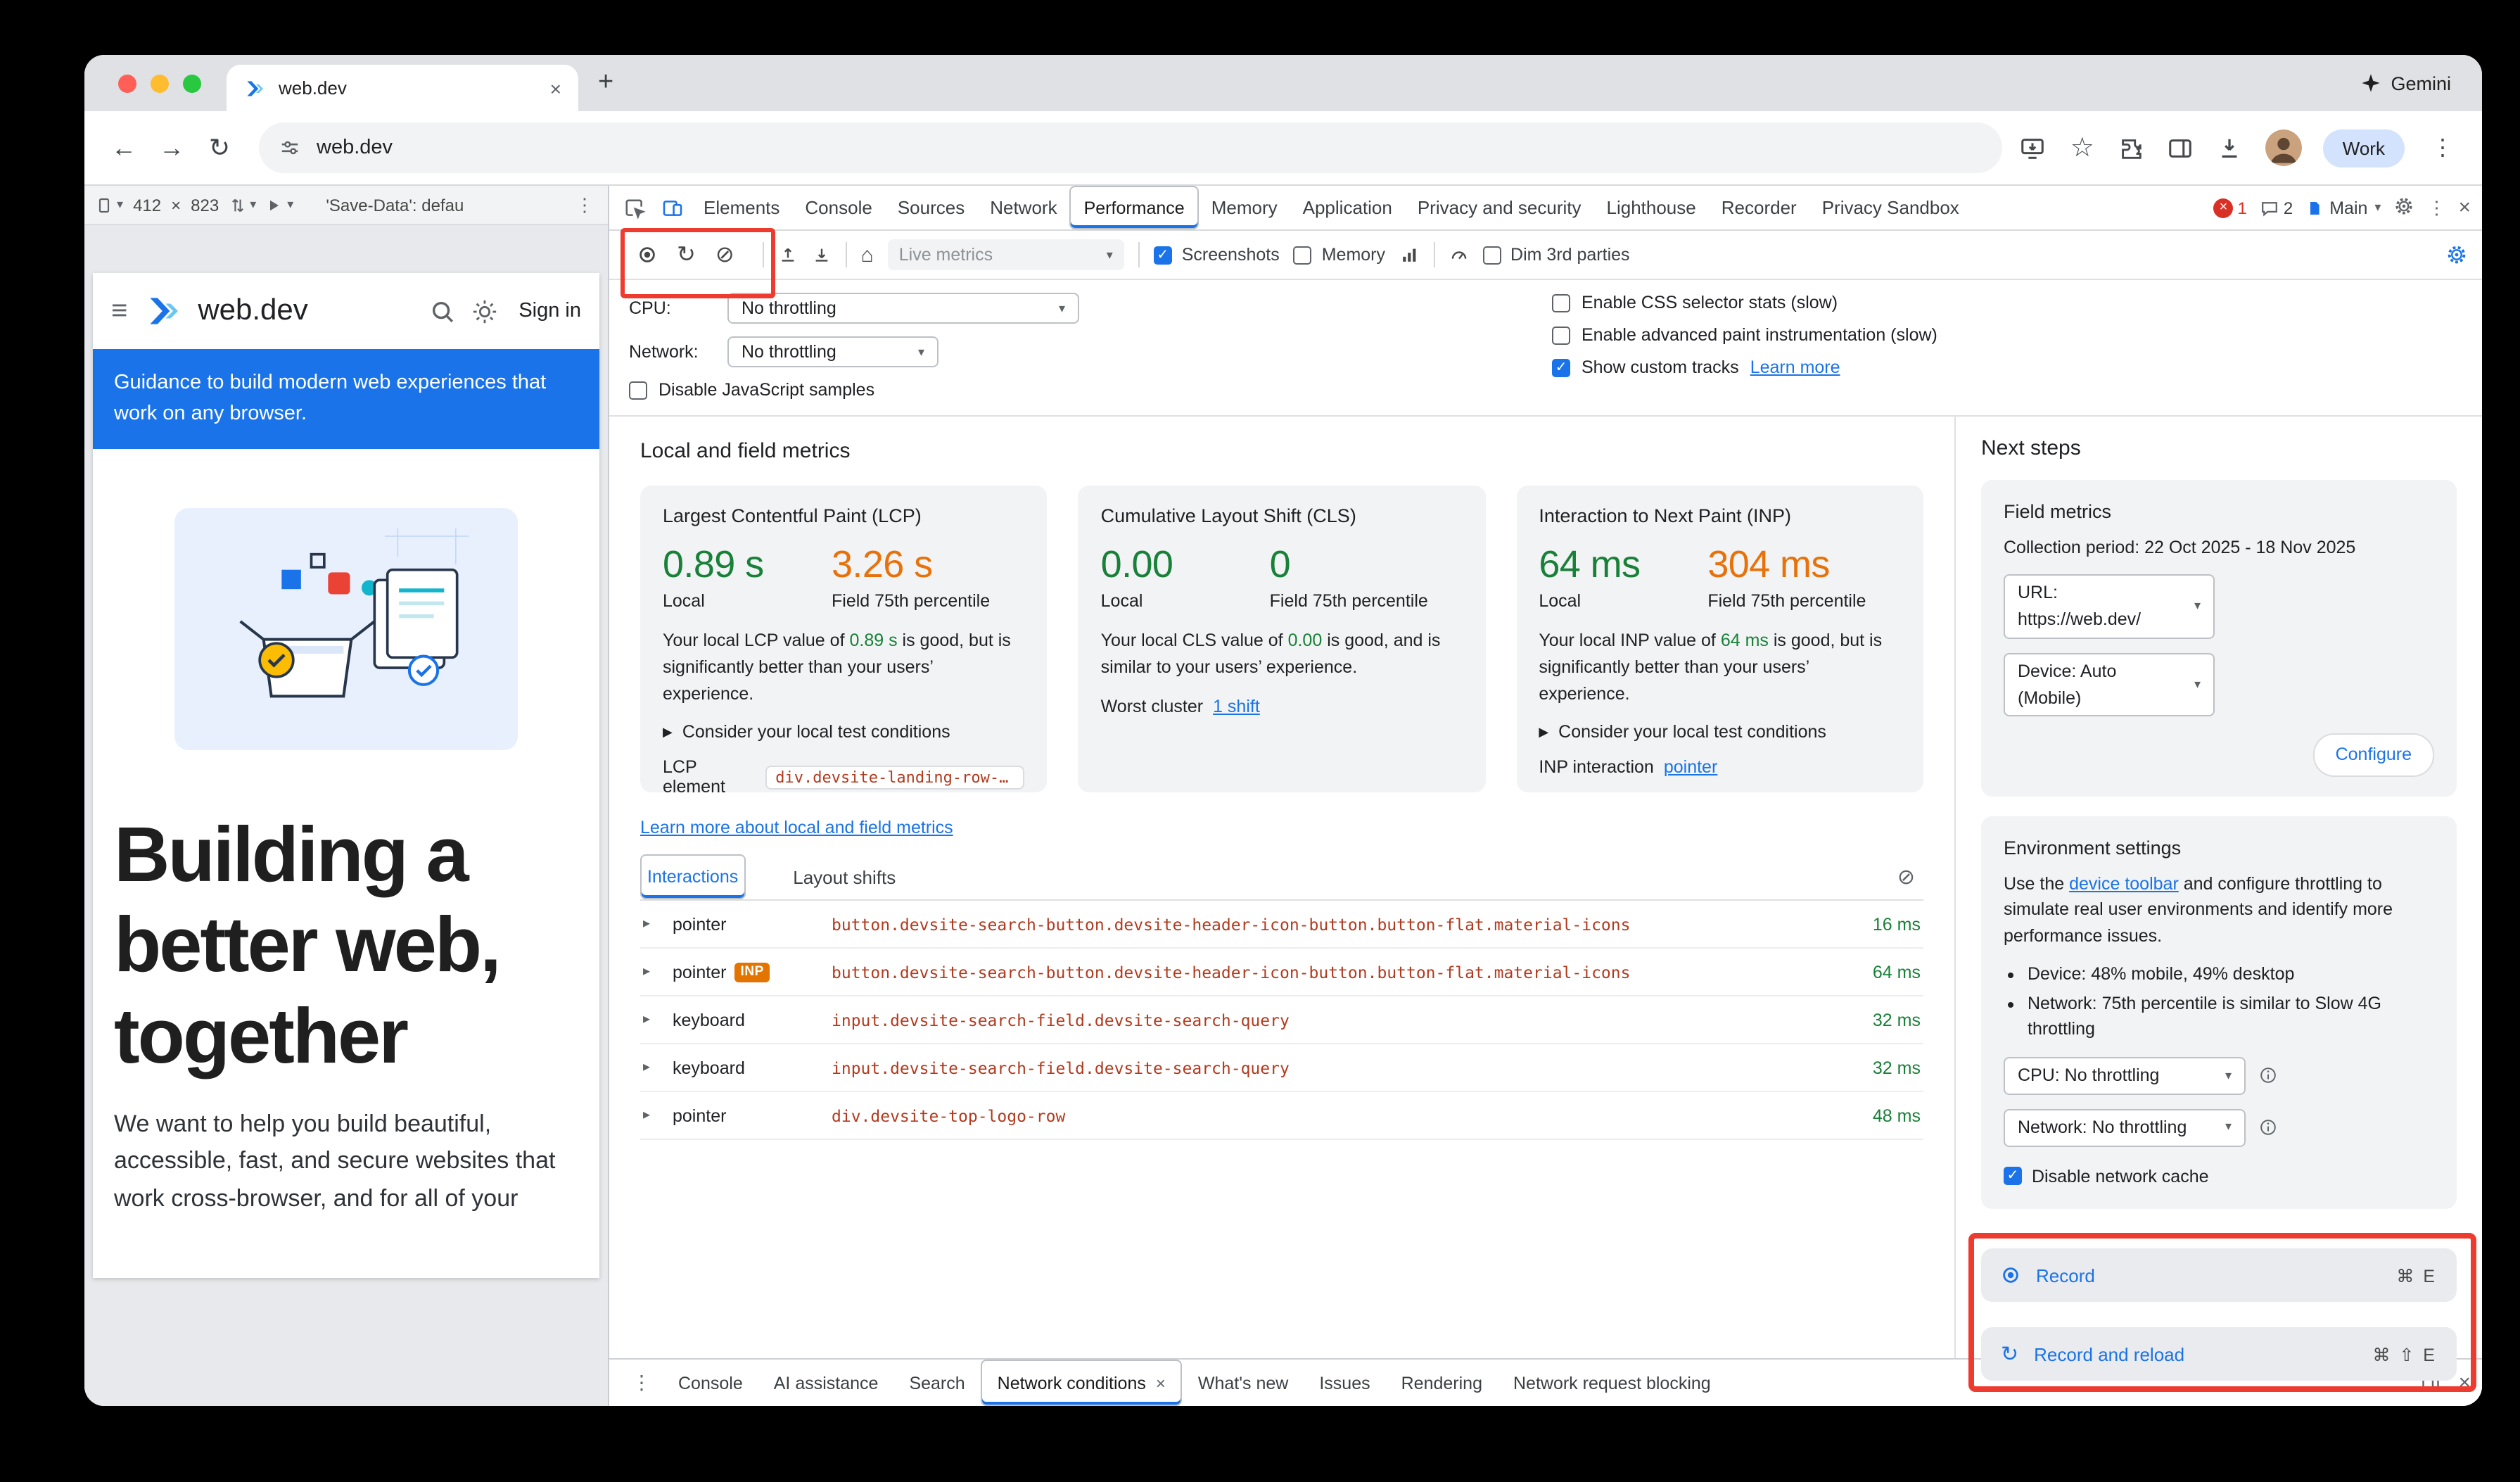 The image size is (2520, 1482). Describe the element at coordinates (788, 255) in the screenshot. I see `load-profile-icon` at that location.